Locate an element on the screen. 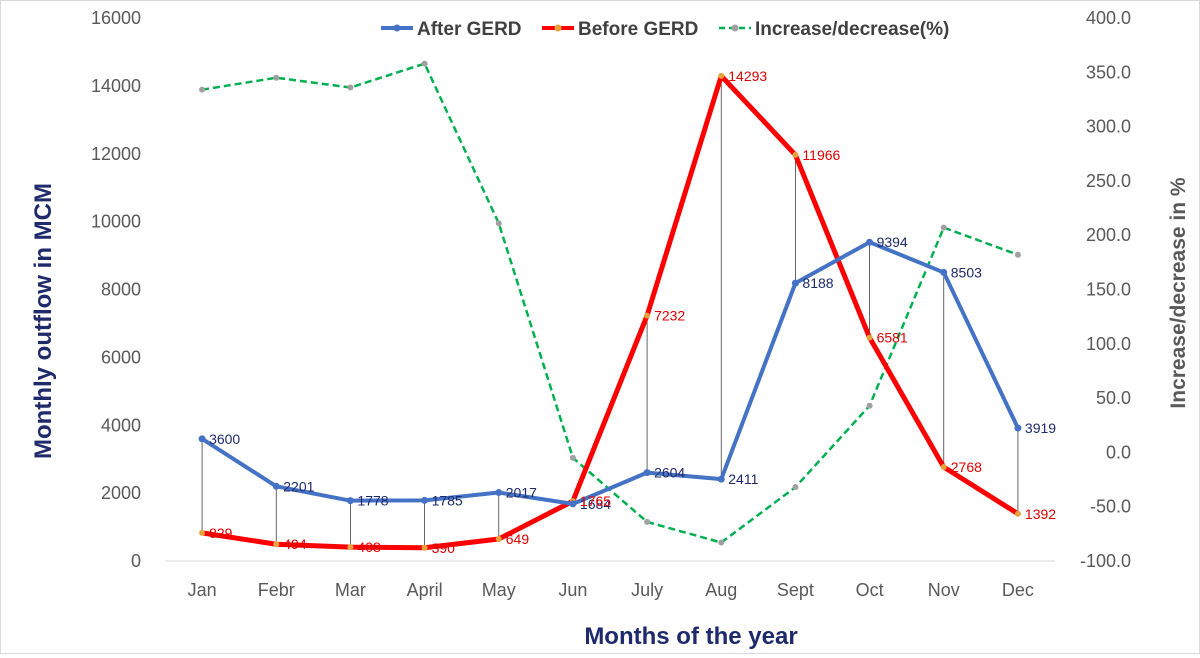 The width and height of the screenshot is (1200, 658). legend-label-after: After GERD is located at coordinates (469, 29).